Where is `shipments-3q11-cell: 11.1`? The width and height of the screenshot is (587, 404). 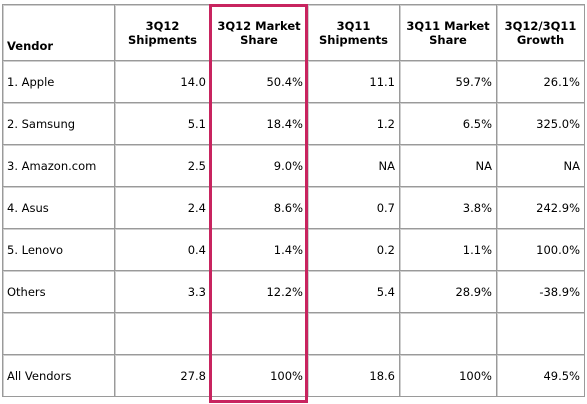 shipments-3q11-cell: 11.1 is located at coordinates (354, 82).